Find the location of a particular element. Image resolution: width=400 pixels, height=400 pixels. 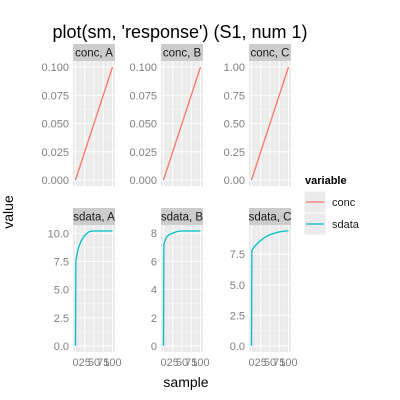

facet-strip-label: conc, C is located at coordinates (270, 54).